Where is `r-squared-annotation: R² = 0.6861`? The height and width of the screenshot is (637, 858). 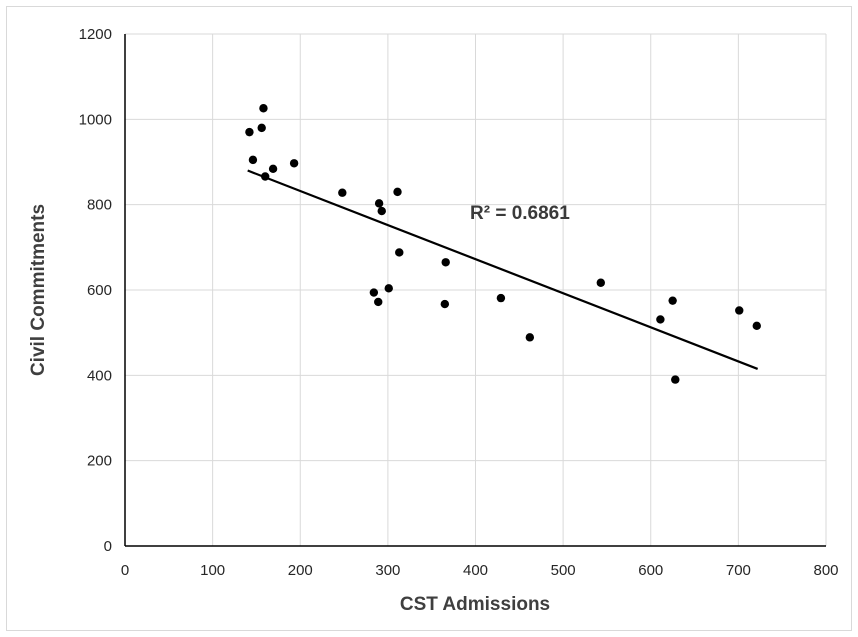
r-squared-annotation: R² = 0.6861 is located at coordinates (520, 213).